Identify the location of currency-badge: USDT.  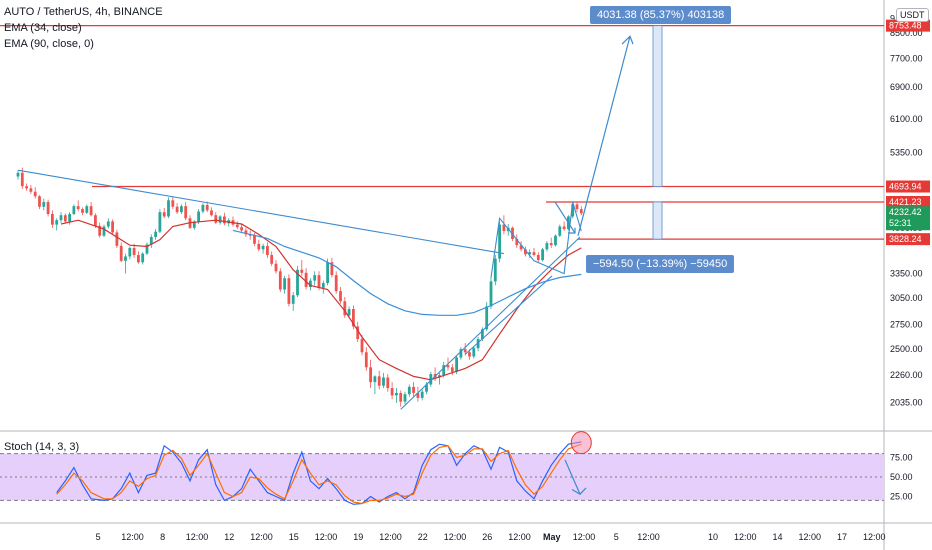
(912, 15).